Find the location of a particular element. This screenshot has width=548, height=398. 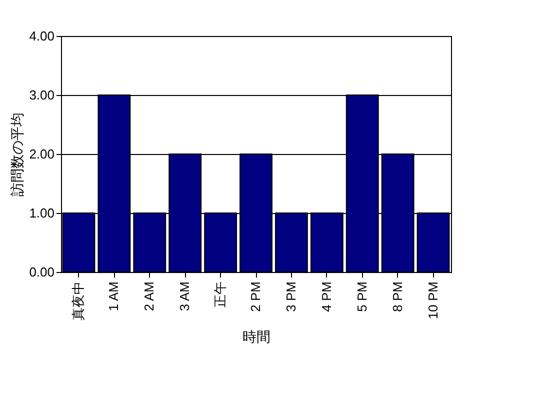

y-tick-label: 1.00 is located at coordinates (41, 213).